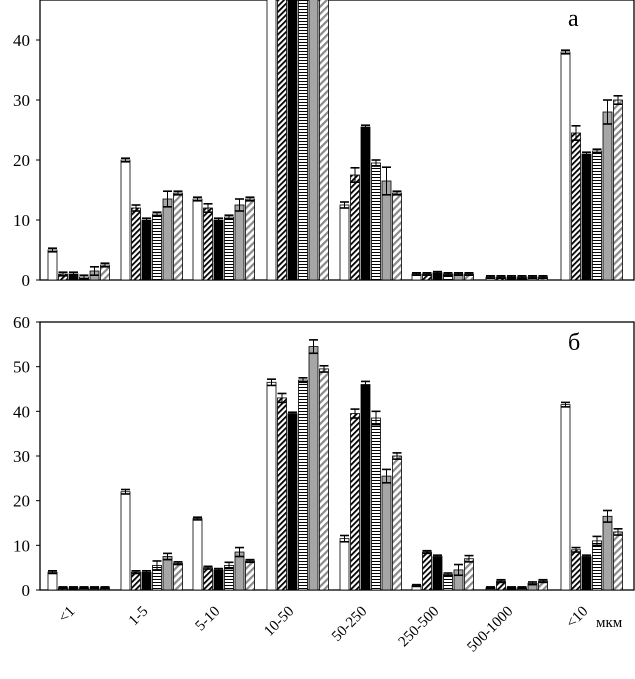 The image size is (635, 679). What do you see at coordinates (67, 615) in the screenshot?
I see `category-label: <1` at bounding box center [67, 615].